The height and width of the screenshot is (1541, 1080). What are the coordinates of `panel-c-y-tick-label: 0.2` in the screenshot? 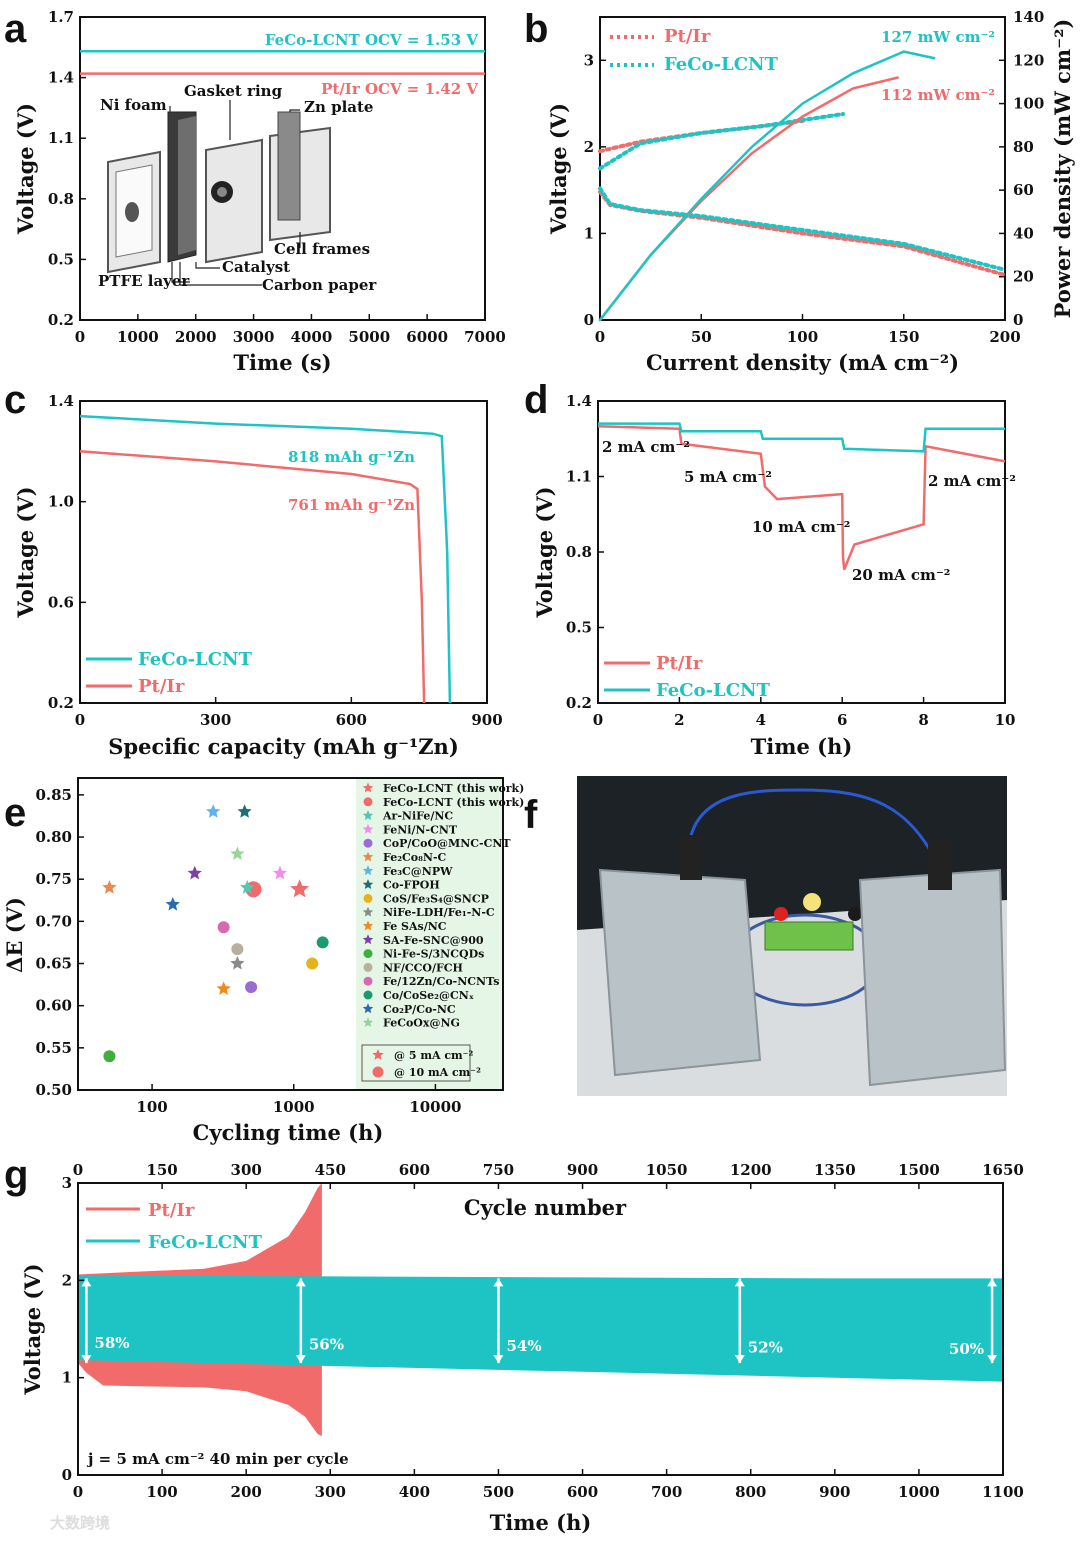 It's located at (61, 703).